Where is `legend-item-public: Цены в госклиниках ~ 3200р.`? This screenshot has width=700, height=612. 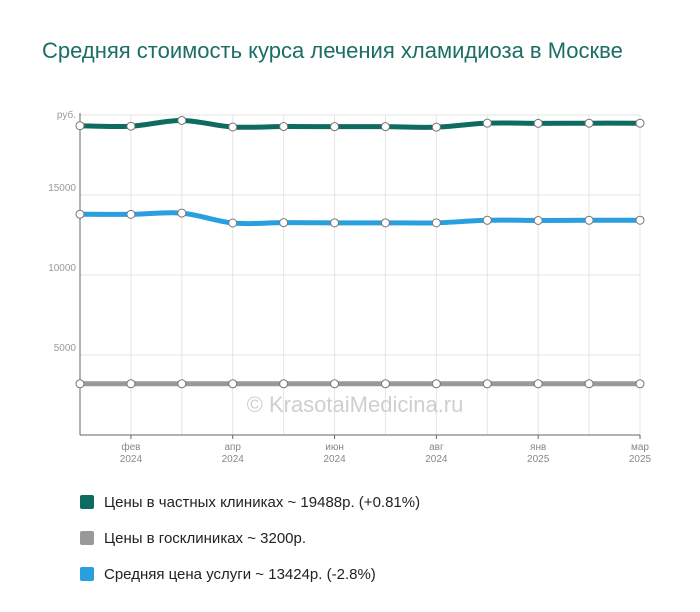
legend-item-public: Цены в госклиниках ~ 3200р. is located at coordinates (250, 538).